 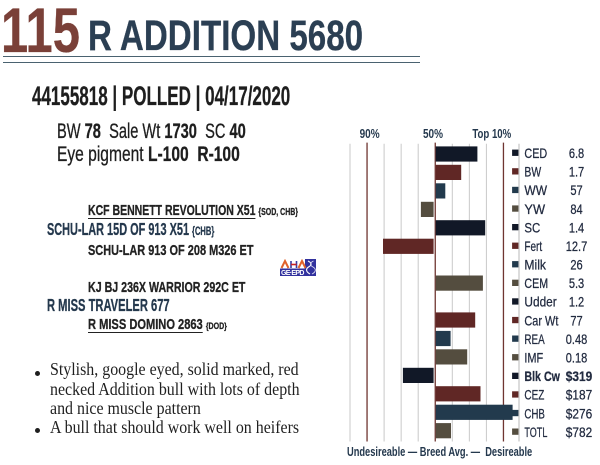 I want to click on svg-text: CEZ, so click(x=534, y=395).